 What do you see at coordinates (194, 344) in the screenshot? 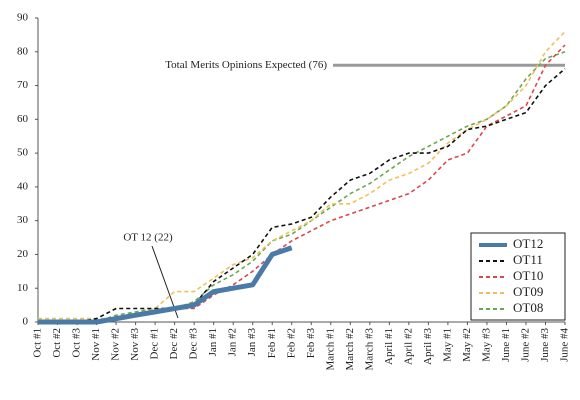
I see `x-tick-label: Dec #3` at bounding box center [194, 344].